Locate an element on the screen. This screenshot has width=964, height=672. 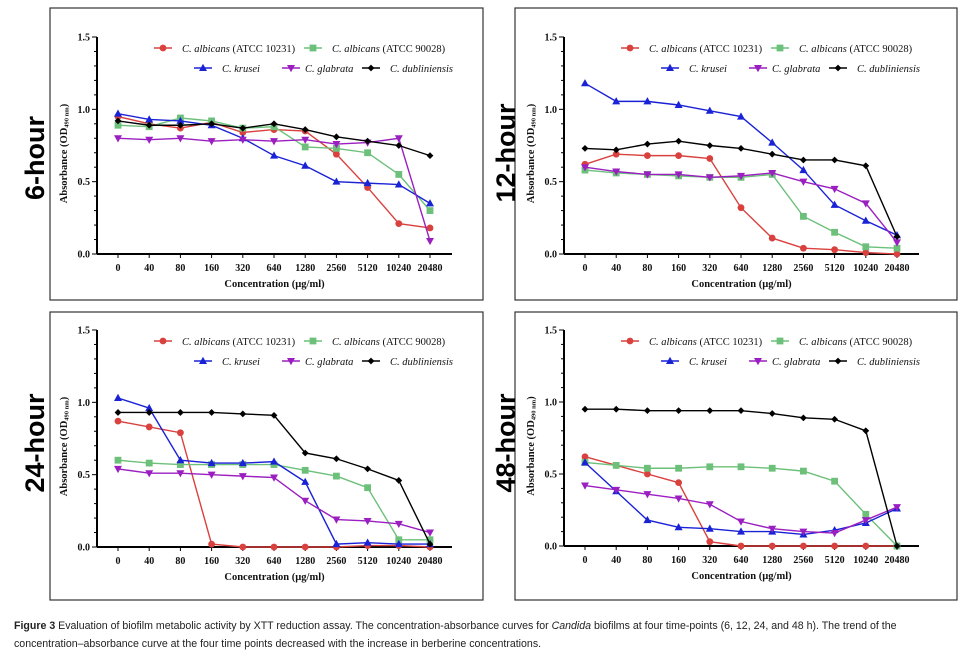
legend-species: C. krusei is located at coordinates (708, 362).